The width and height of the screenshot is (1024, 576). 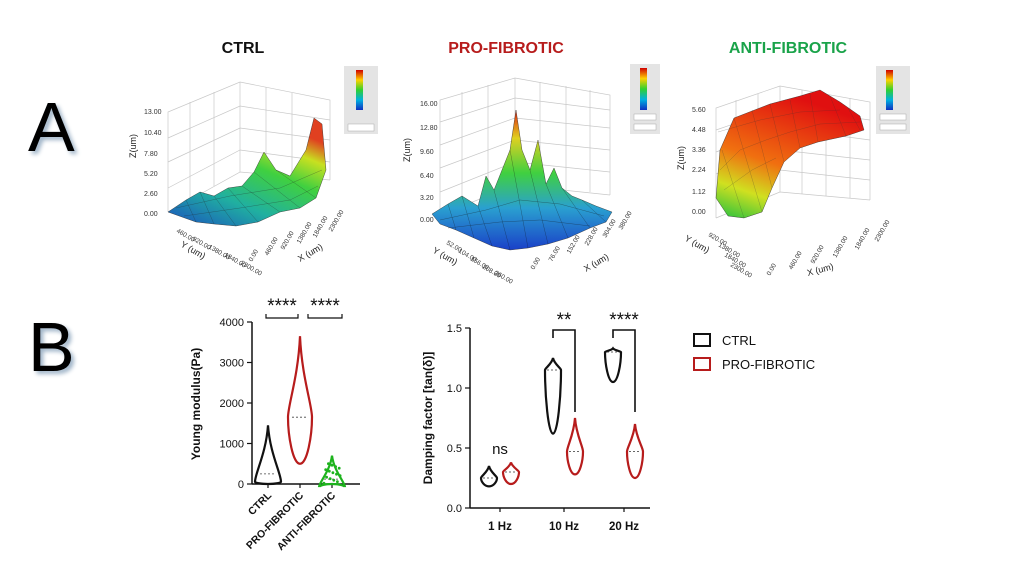 I want to click on y-axis-label: Damping factor [tan(δ)], so click(x=428, y=418).